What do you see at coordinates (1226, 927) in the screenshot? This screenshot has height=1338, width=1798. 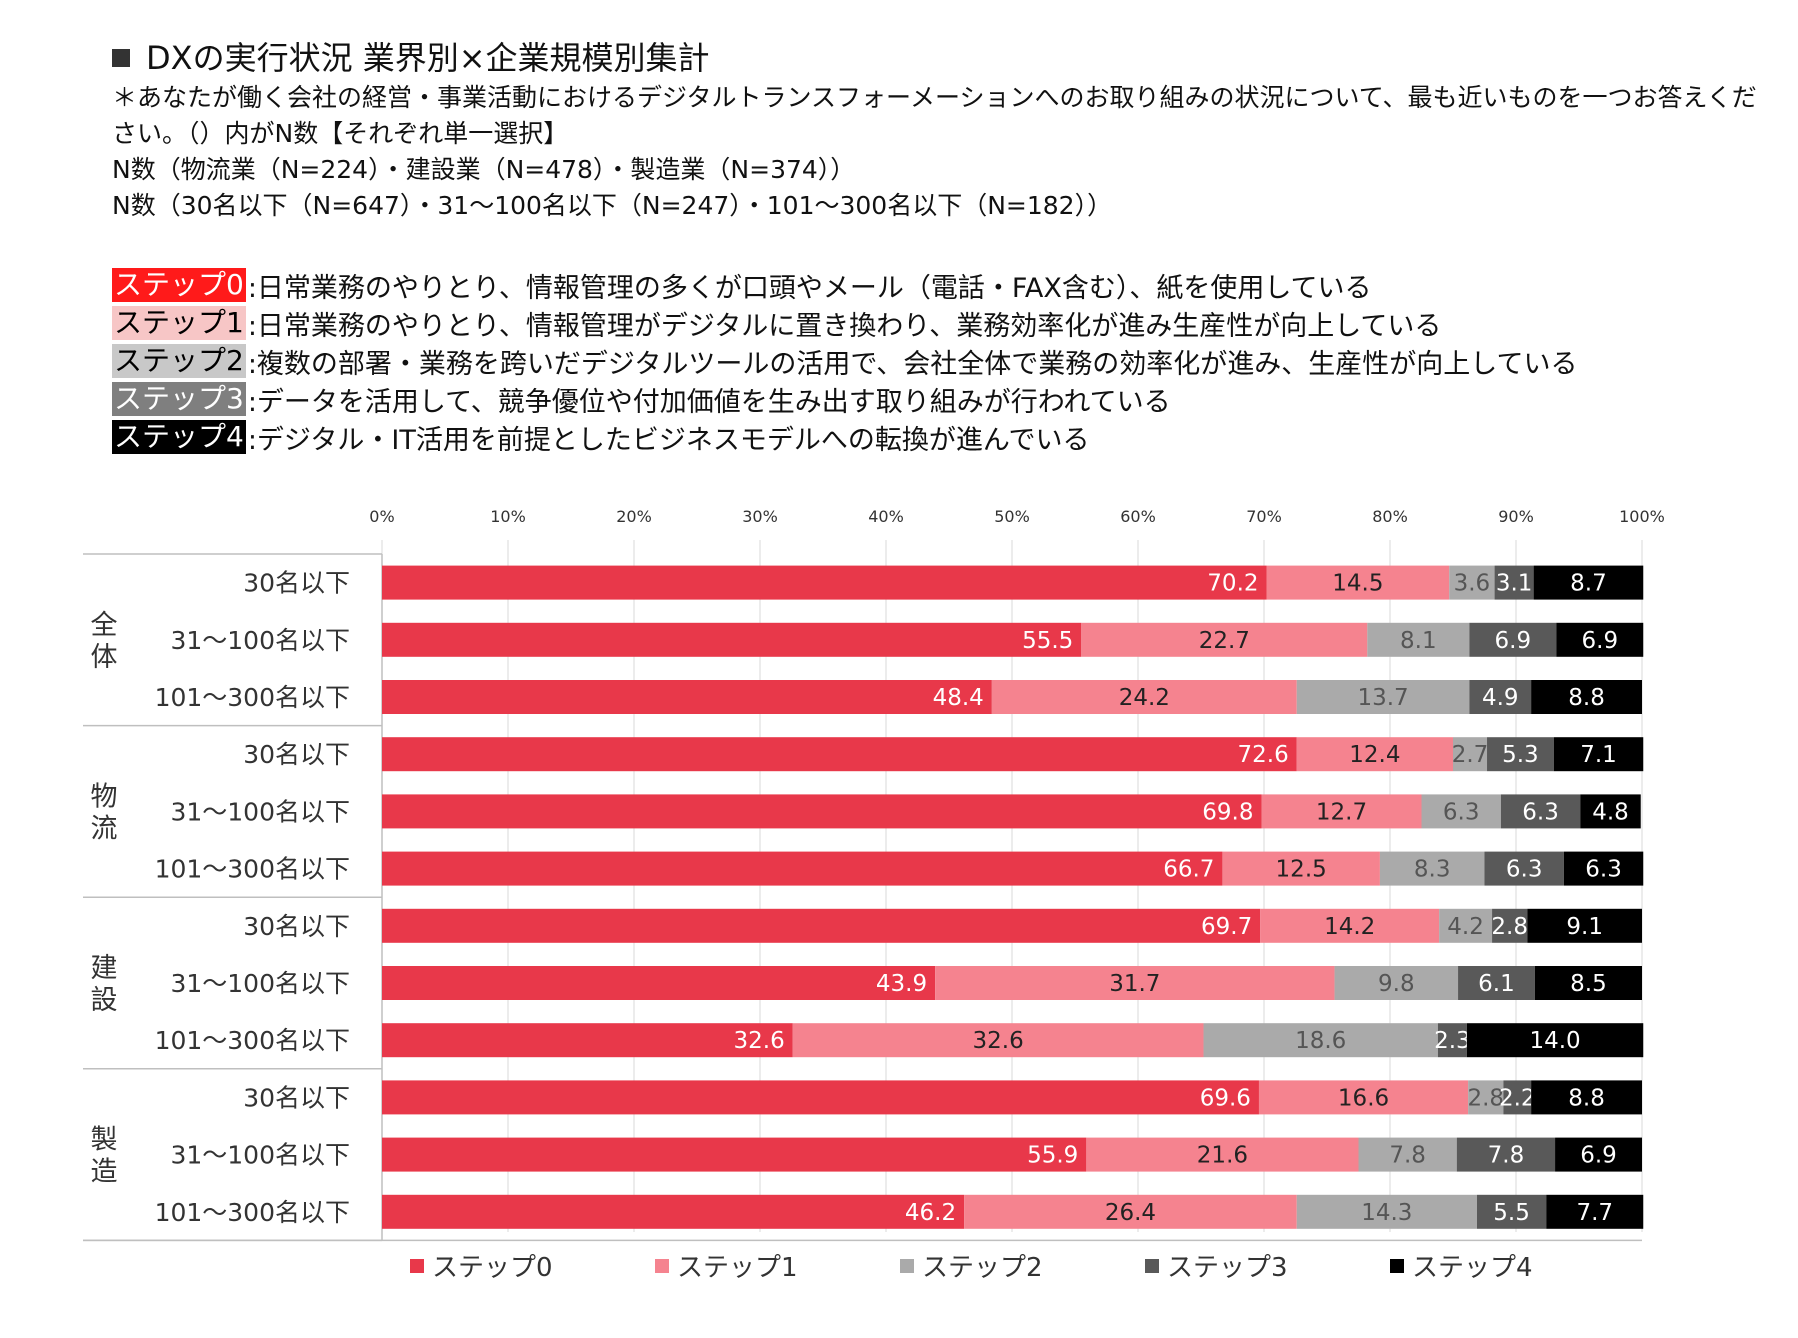 I see `data-label: 69.7` at bounding box center [1226, 927].